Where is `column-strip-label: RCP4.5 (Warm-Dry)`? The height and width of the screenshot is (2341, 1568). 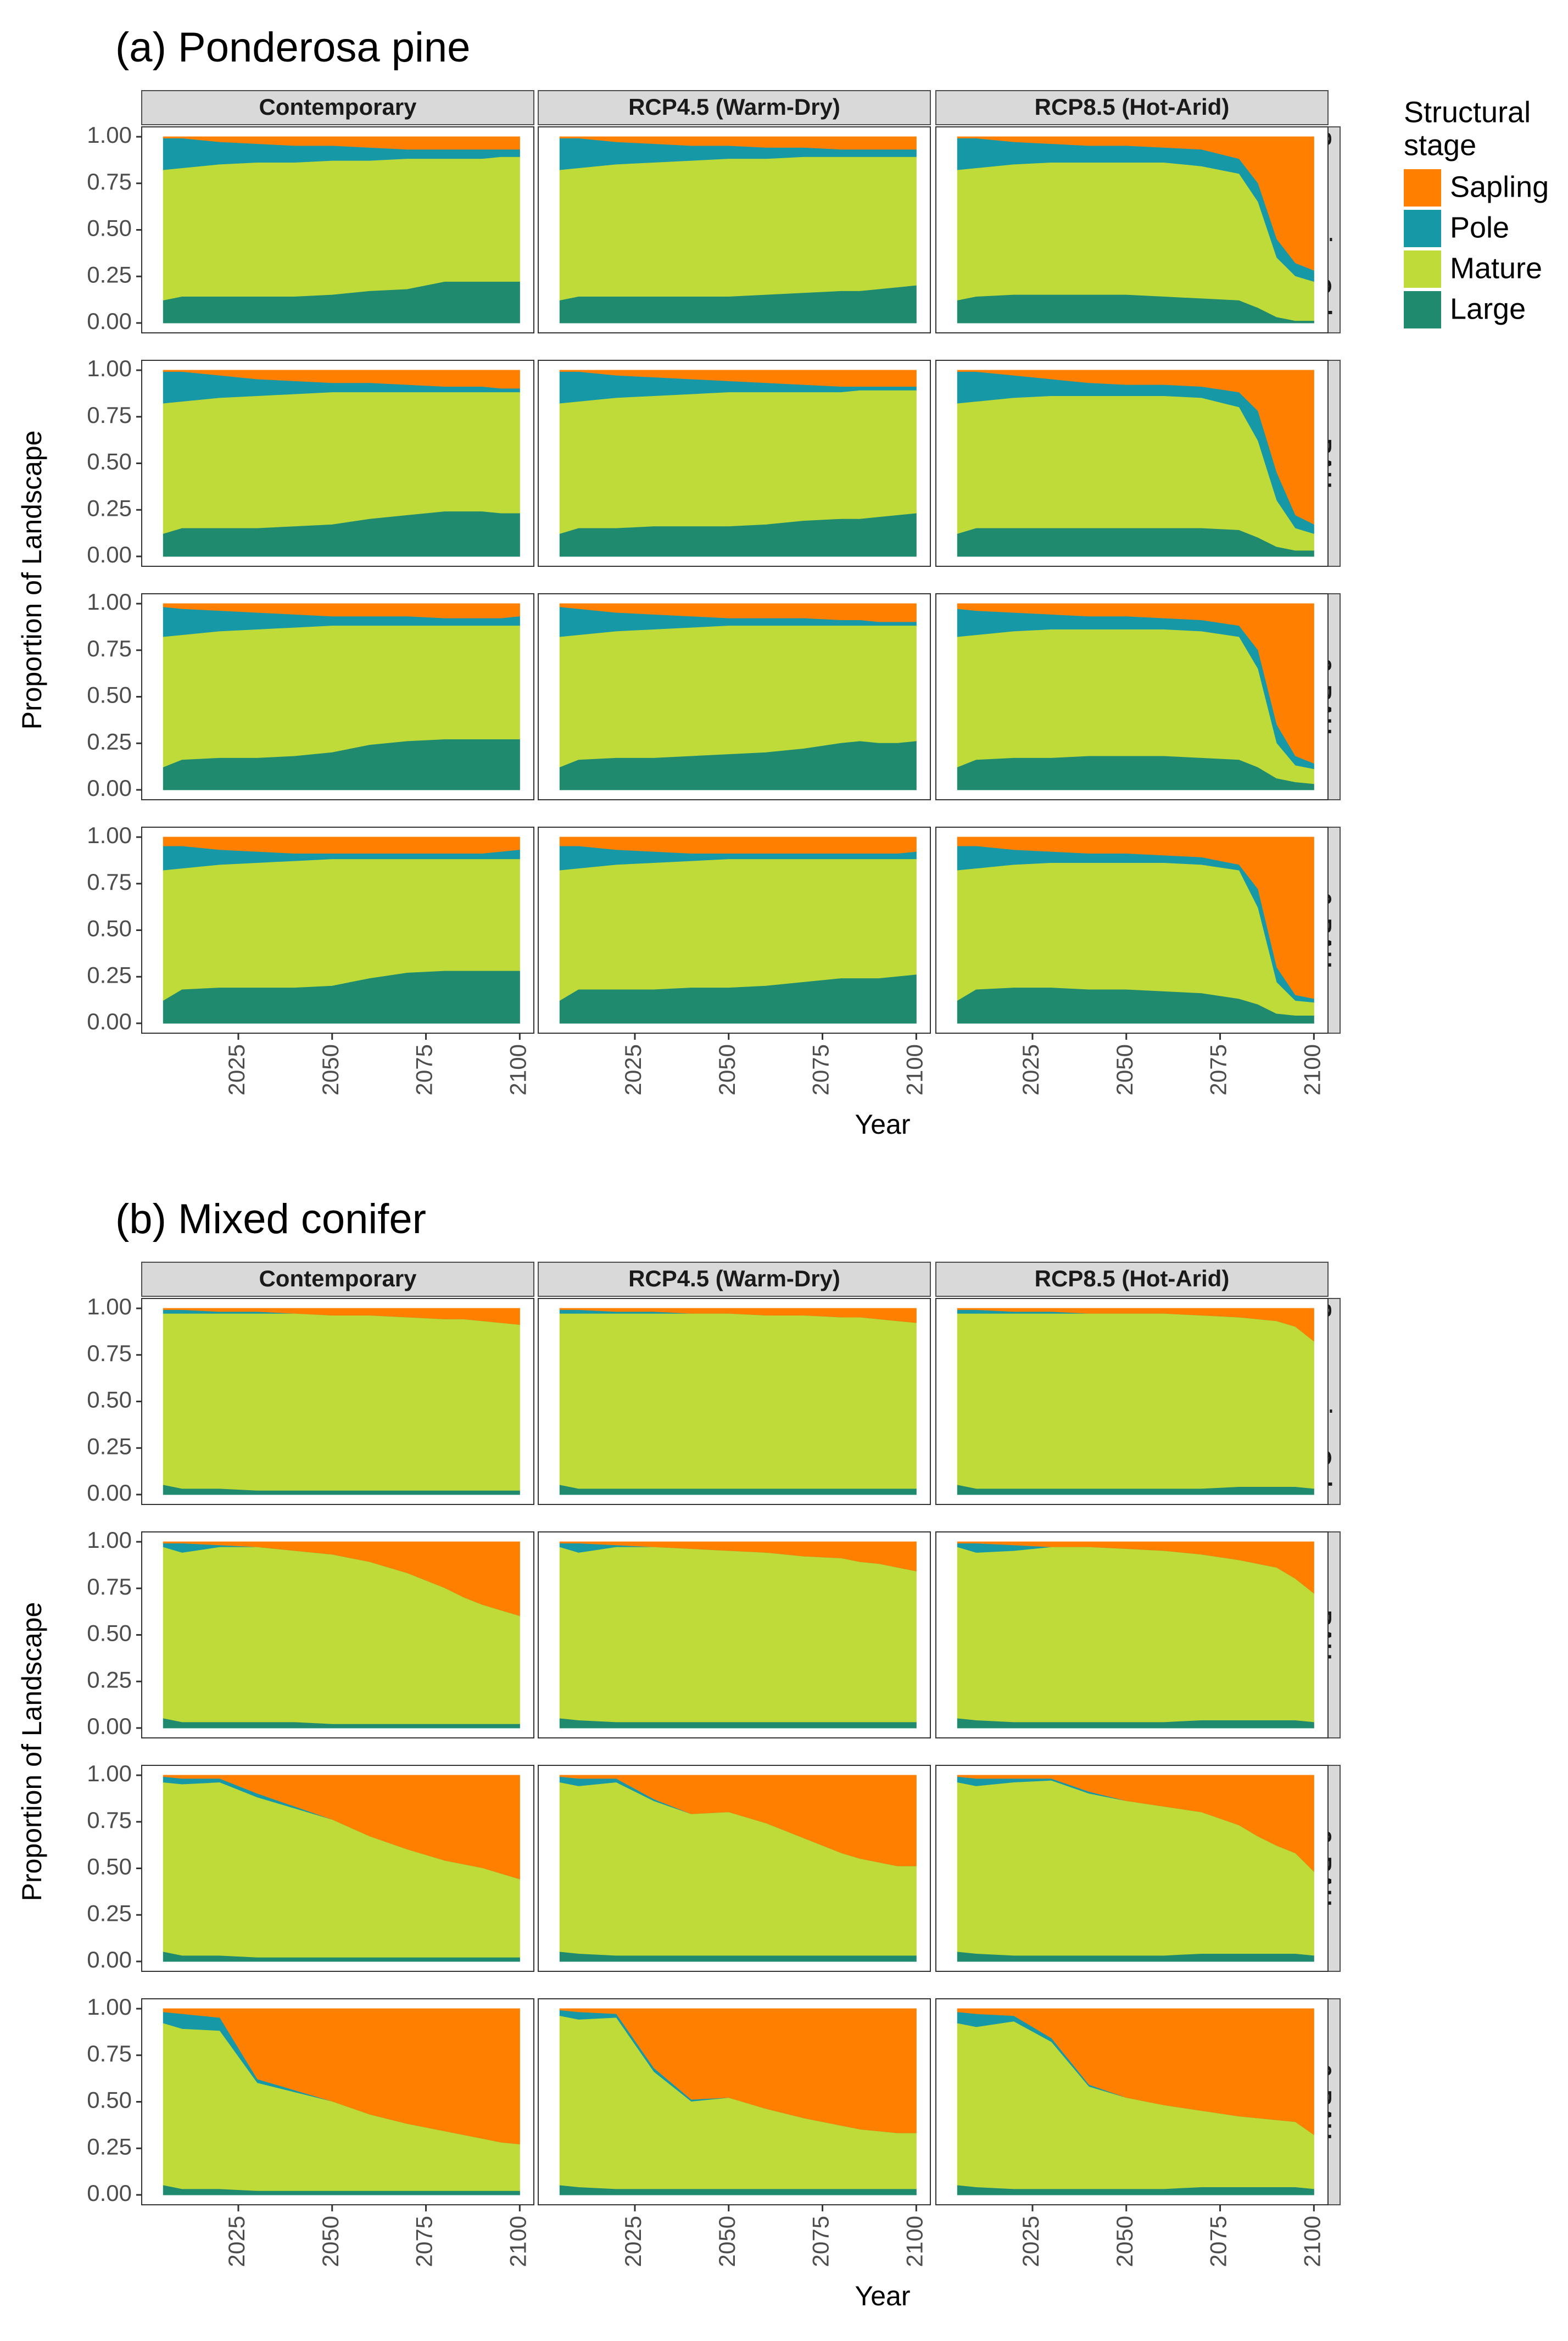
column-strip-label: RCP4.5 (Warm-Dry) is located at coordinates (734, 1278).